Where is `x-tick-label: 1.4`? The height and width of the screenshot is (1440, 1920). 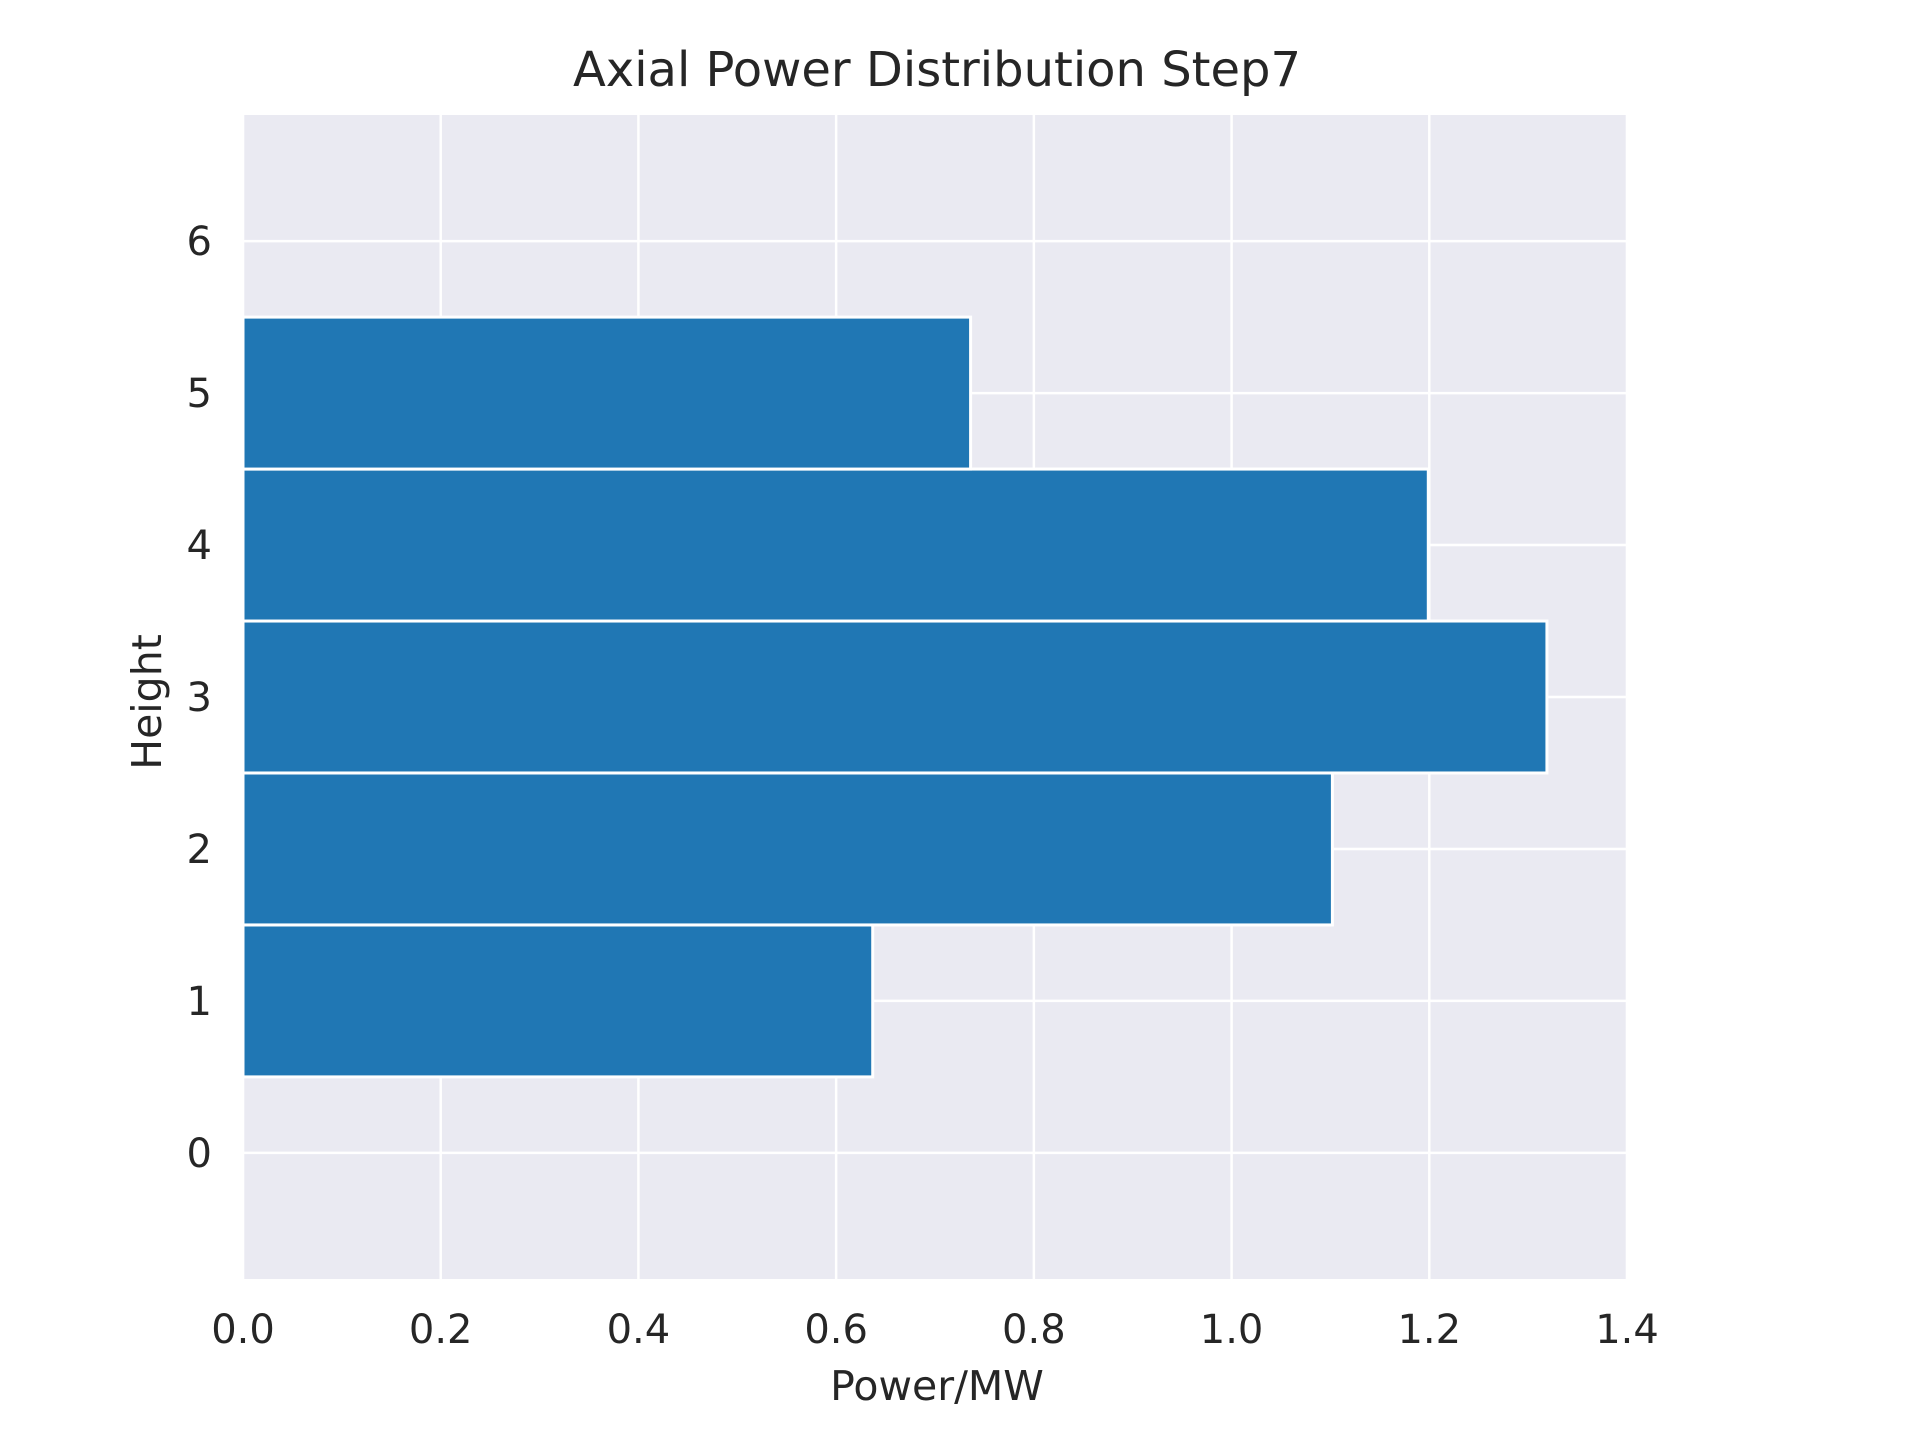
x-tick-label: 1.4 is located at coordinates (1627, 1330).